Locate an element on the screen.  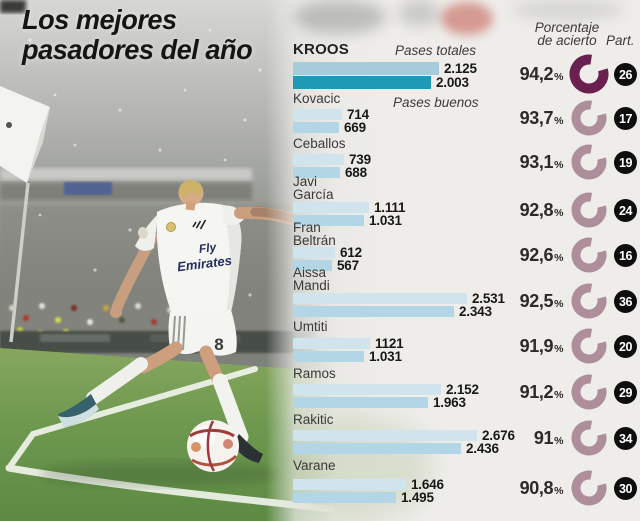
player-row: Ceballos 739 688 93,1% 19 is located at coordinates (465, 163).